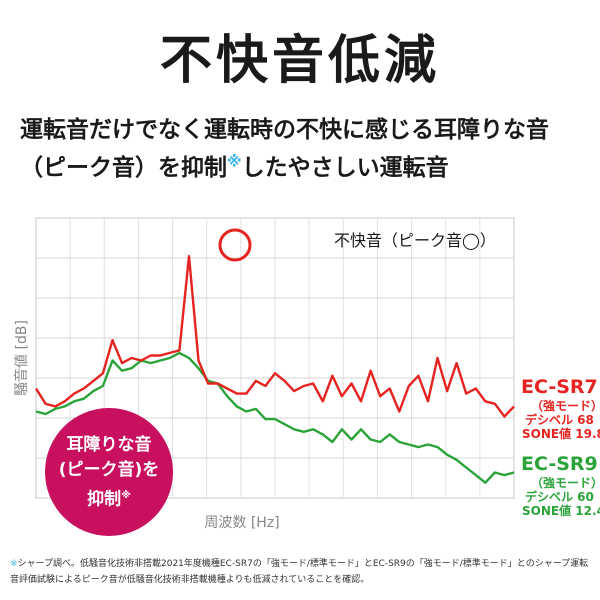  Describe the element at coordinates (415, 240) in the screenshot. I see `peak-annotation: 不快音（ピーク音◯）` at that location.